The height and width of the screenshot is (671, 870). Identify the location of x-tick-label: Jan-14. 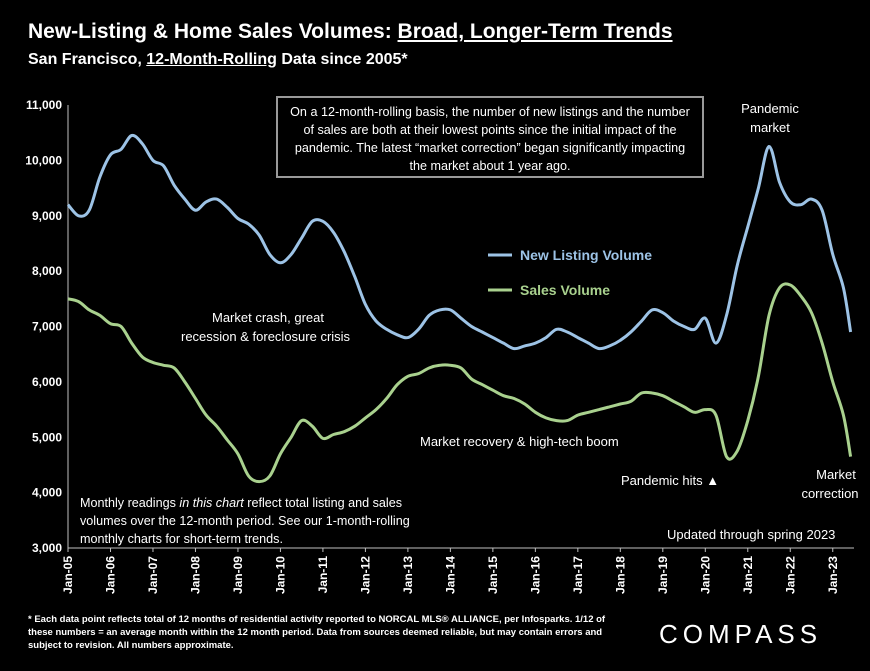
(450, 575).